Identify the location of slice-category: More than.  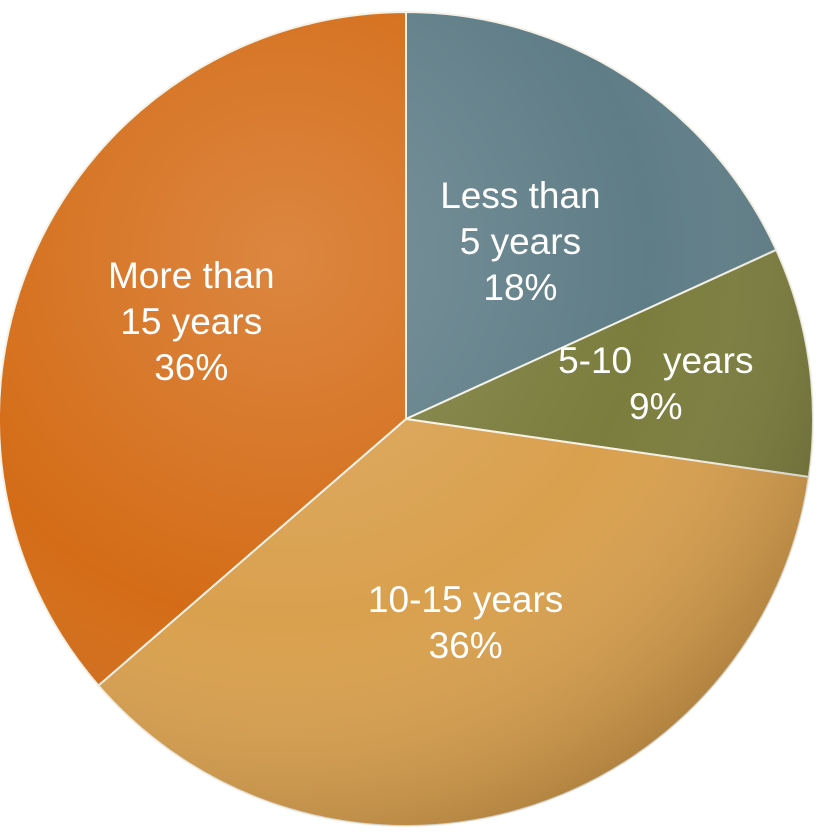
(191, 275).